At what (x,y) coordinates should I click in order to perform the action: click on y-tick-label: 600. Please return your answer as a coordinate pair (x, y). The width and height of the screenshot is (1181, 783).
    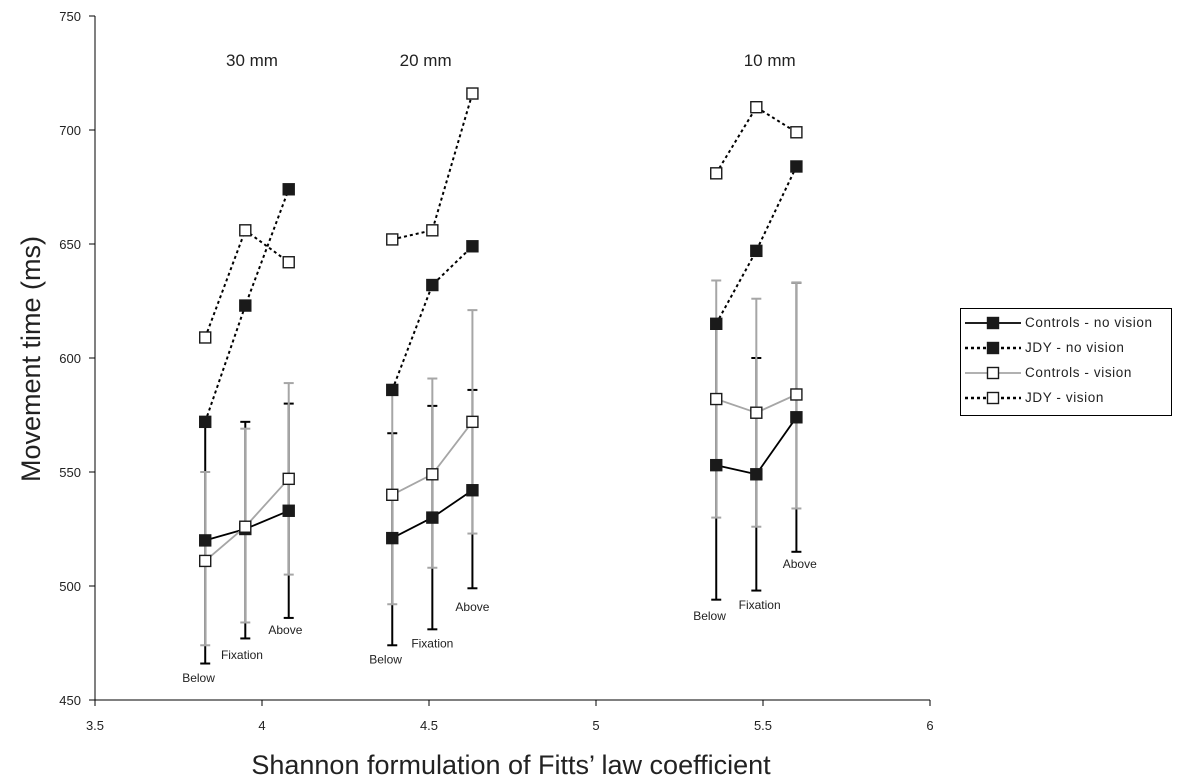
    Looking at the image, I should click on (70, 358).